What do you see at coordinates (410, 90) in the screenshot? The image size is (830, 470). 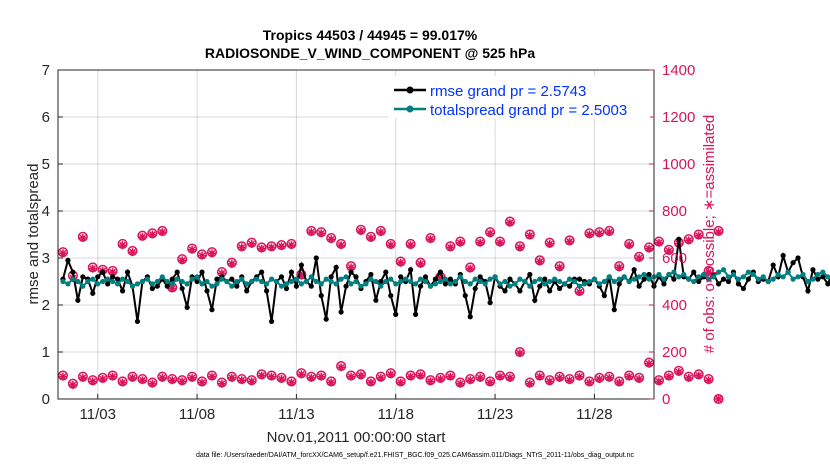 I see `legend-marker-rmse` at bounding box center [410, 90].